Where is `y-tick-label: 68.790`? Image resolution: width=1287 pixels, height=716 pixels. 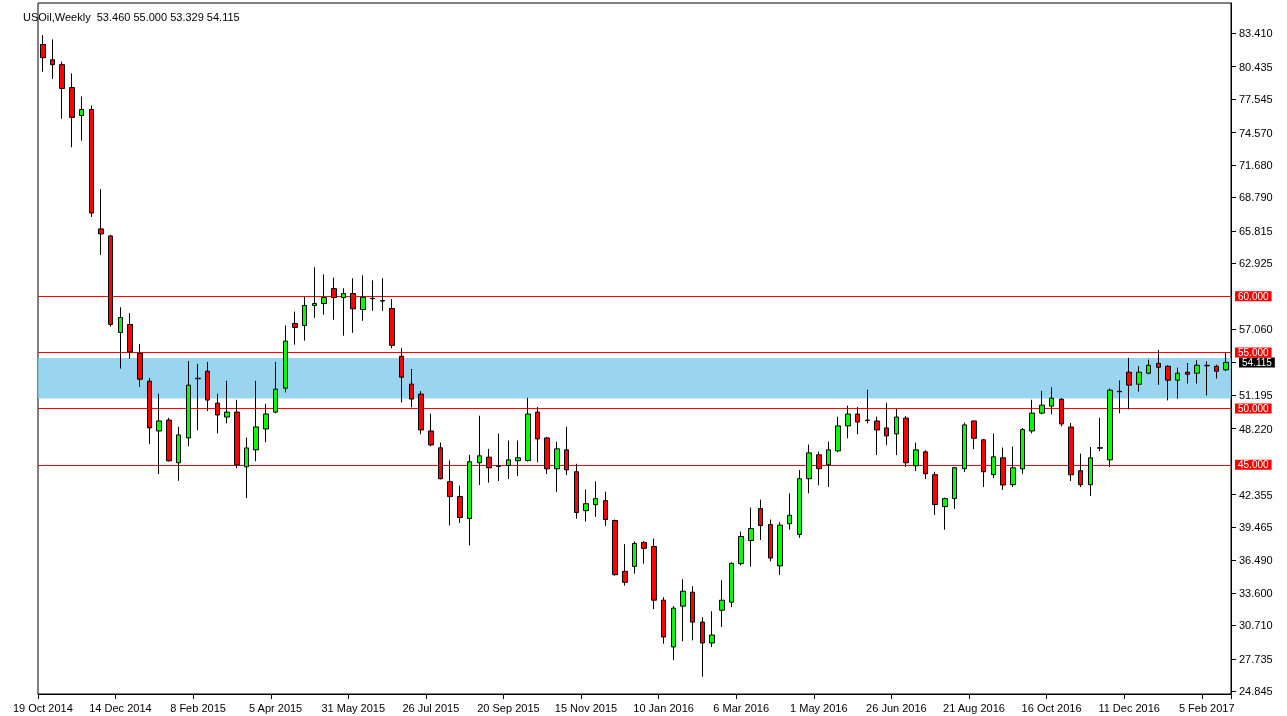 y-tick-label: 68.790 is located at coordinates (1256, 197).